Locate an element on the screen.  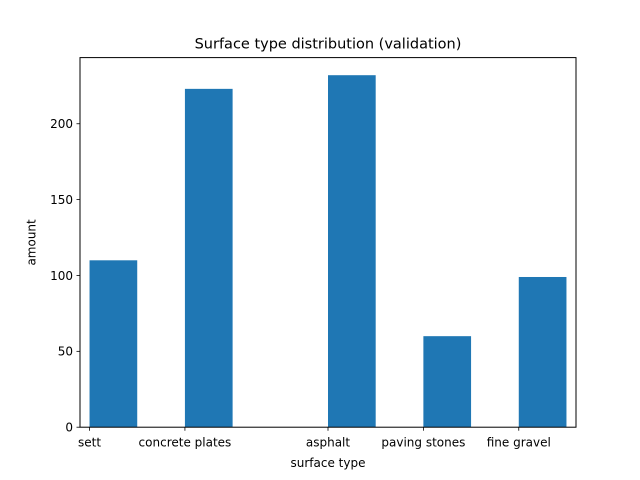
x-tick-label: fine gravel is located at coordinates (519, 443).